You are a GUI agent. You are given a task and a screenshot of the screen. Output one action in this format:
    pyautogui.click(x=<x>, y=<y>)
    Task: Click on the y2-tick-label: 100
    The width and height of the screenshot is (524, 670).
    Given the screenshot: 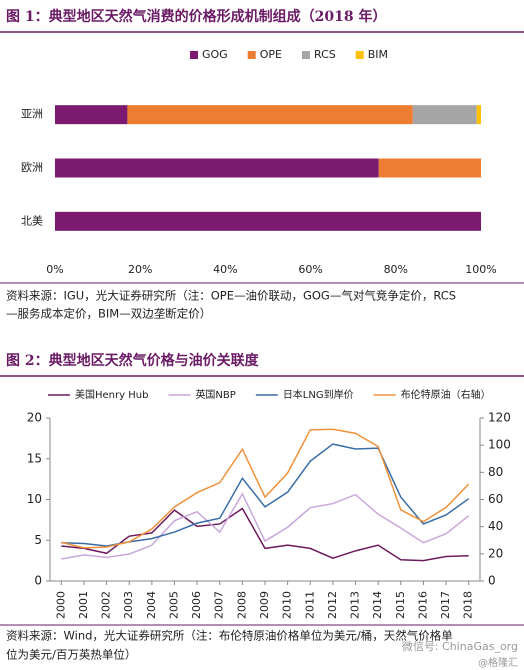 What is the action you would take?
    pyautogui.click(x=499, y=445)
    